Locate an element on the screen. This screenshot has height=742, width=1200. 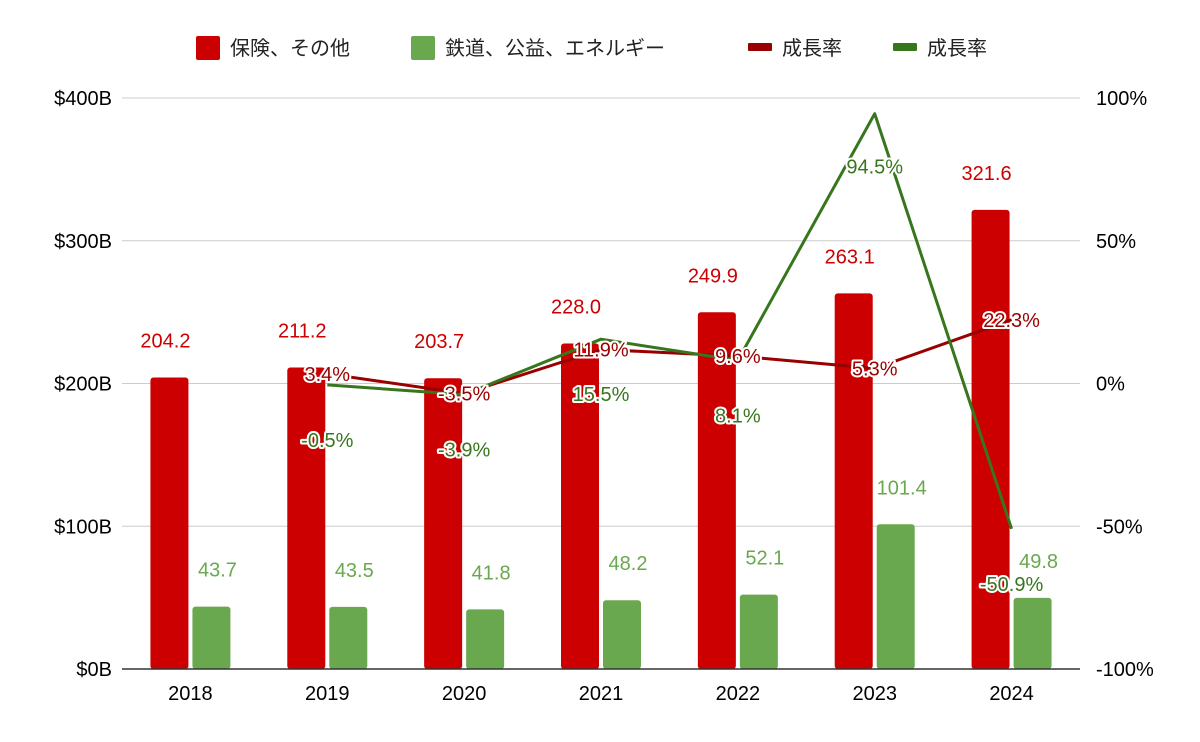
bar-data-label: 48.2 is located at coordinates (628, 564).